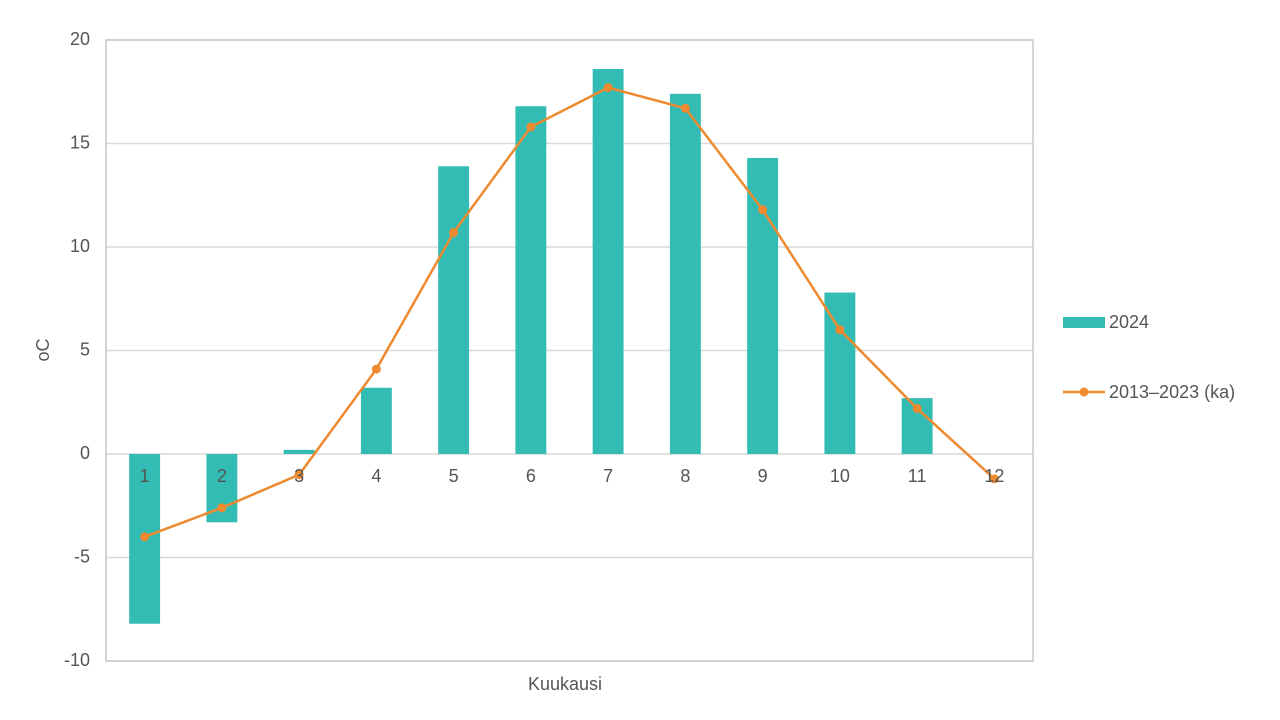 The width and height of the screenshot is (1280, 720). Describe the element at coordinates (145, 476) in the screenshot. I see `x-tick-label: 1` at that location.